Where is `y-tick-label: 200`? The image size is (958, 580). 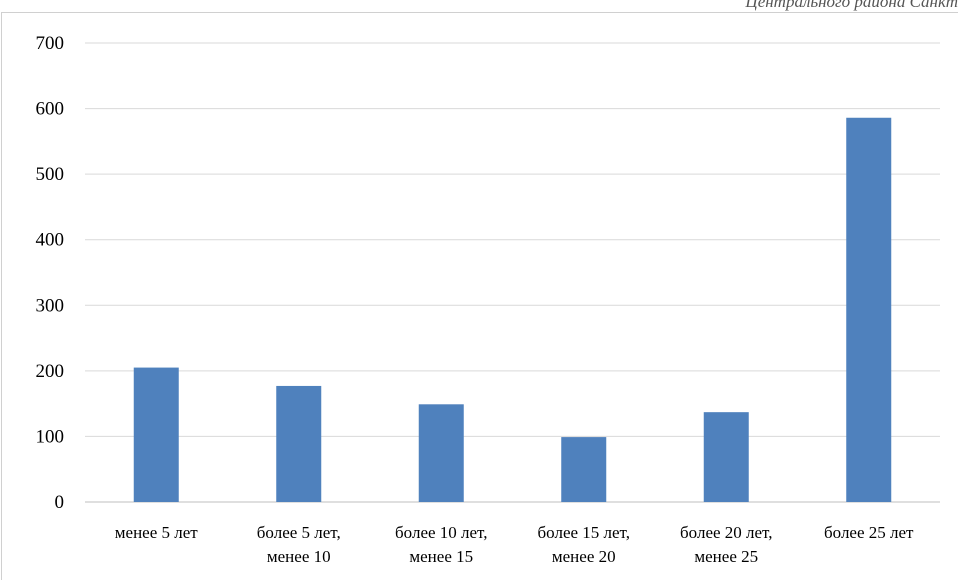
y-tick-label: 200 is located at coordinates (50, 371).